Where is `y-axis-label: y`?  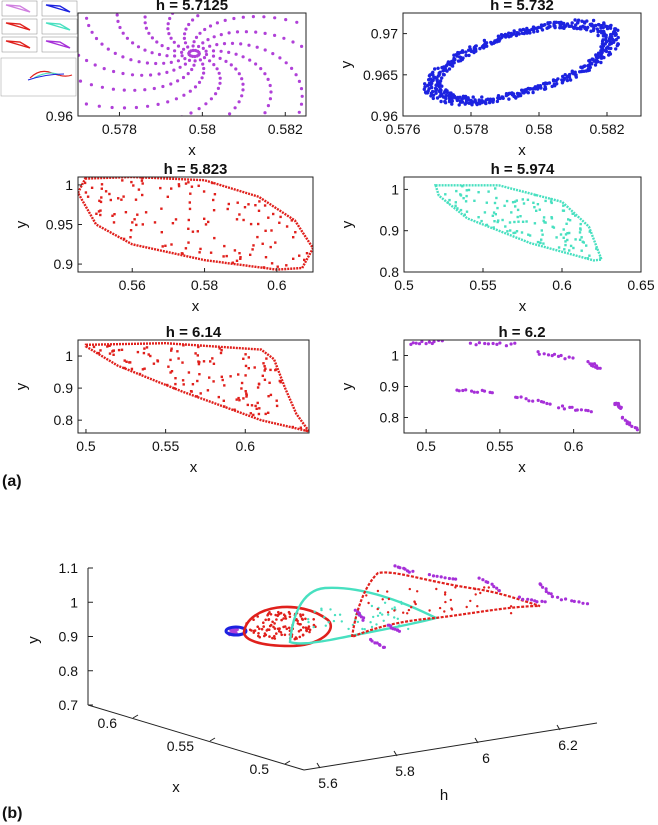
y-axis-label: y is located at coordinates (21, 386).